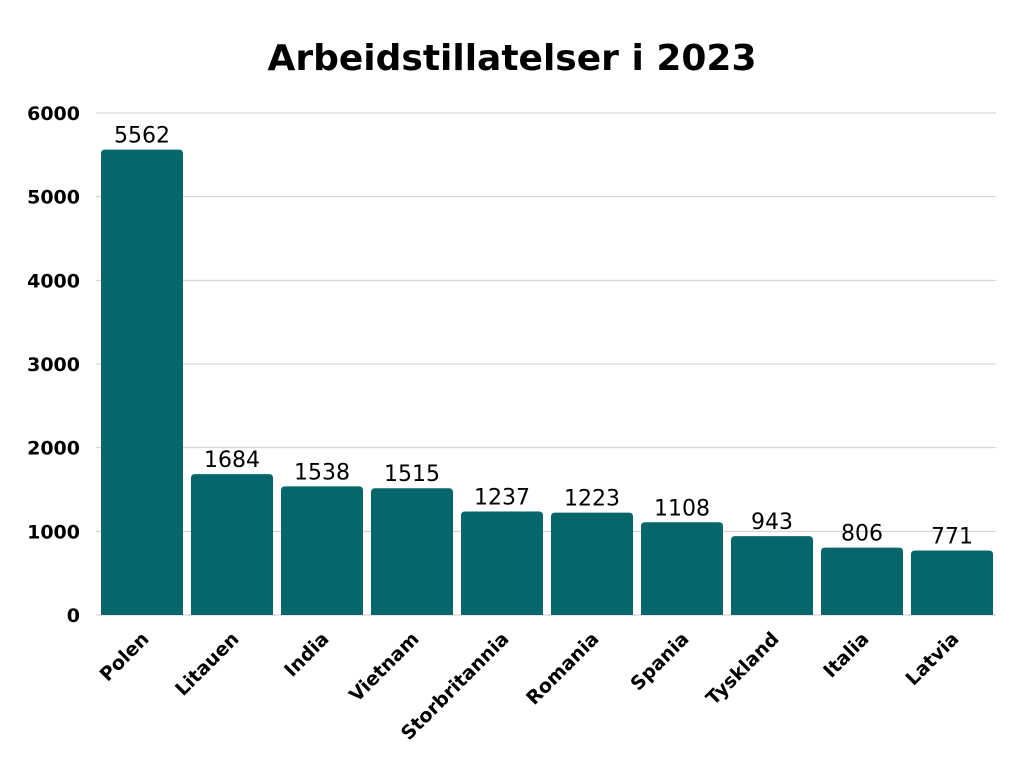 The image size is (1024, 768). Describe the element at coordinates (53, 532) in the screenshot. I see `y-tick-label: 1000` at that location.